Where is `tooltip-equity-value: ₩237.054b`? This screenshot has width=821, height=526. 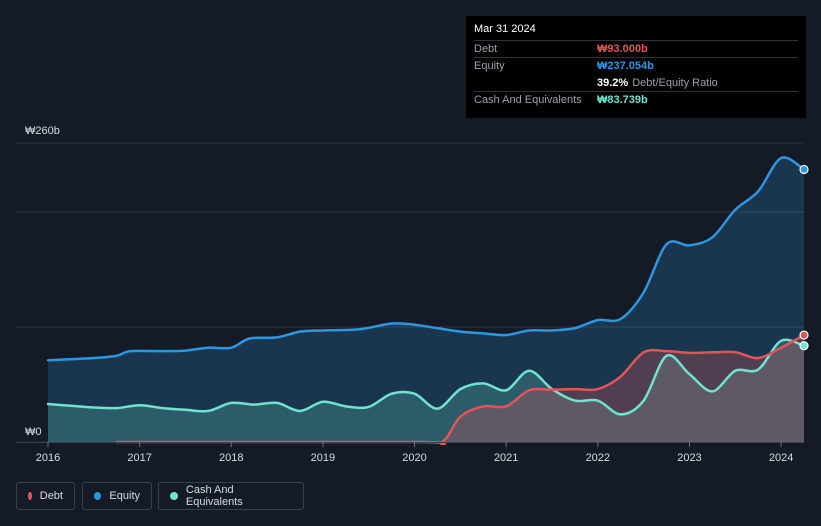
tooltip-equity-value: ₩237.054b is located at coordinates (625, 66).